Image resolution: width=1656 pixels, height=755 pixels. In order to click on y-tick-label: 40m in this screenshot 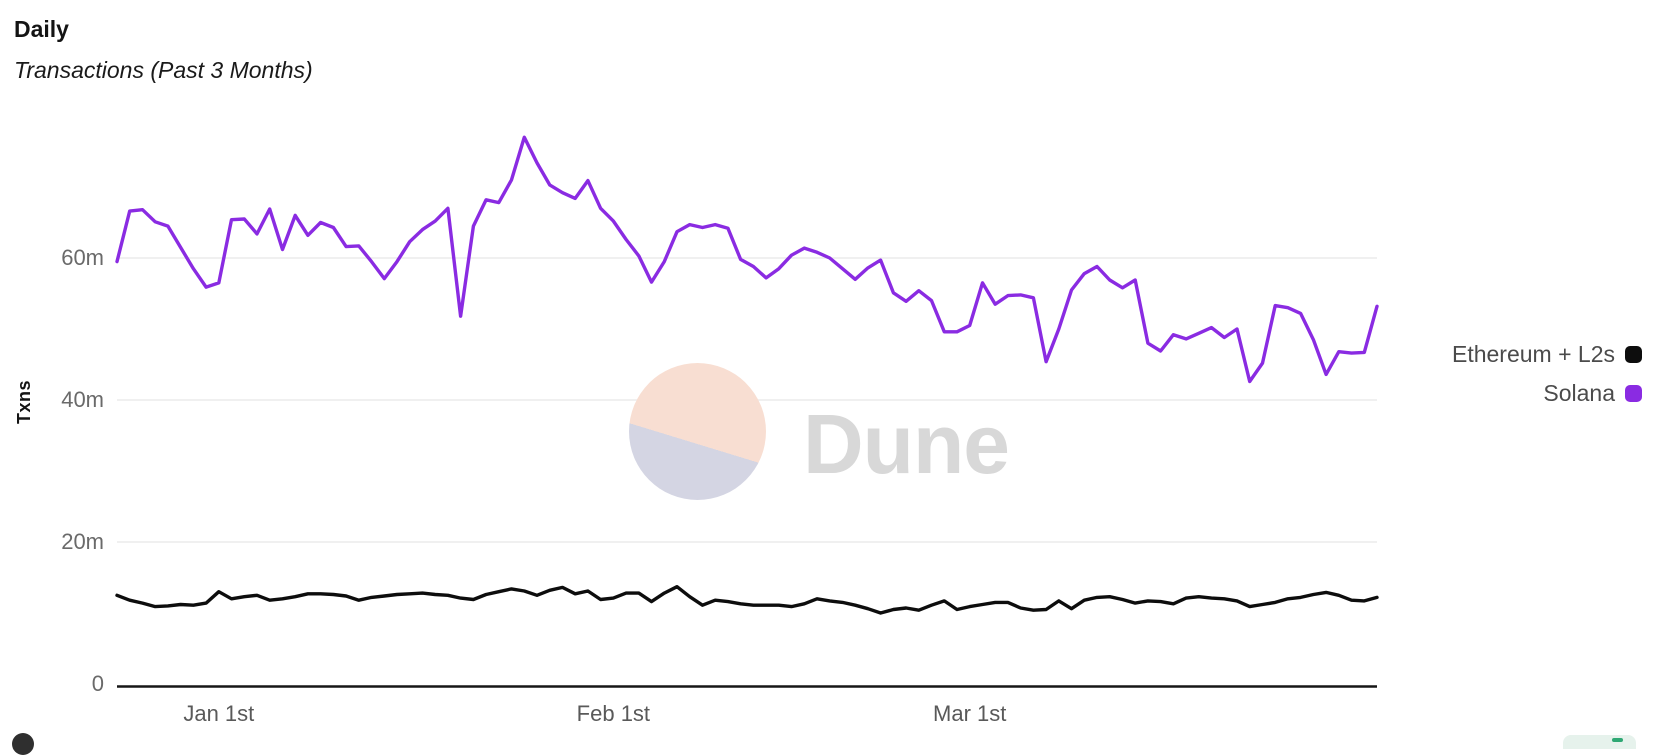, I will do `click(82, 399)`.